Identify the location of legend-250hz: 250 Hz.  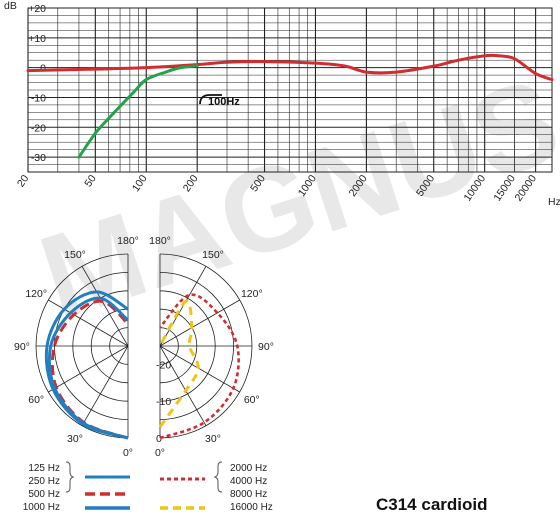
(44, 481).